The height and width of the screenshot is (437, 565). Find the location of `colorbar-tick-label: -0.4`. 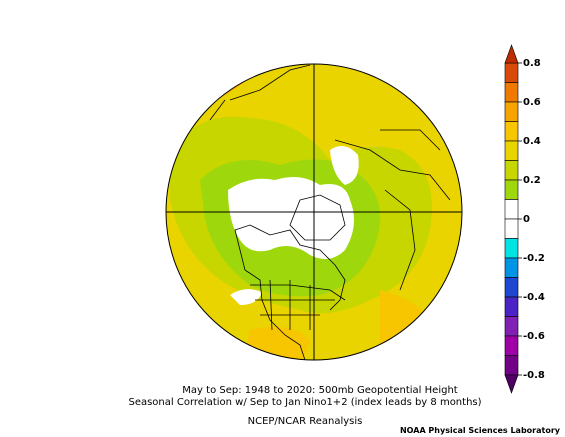

colorbar-tick-label: -0.4 is located at coordinates (534, 297).